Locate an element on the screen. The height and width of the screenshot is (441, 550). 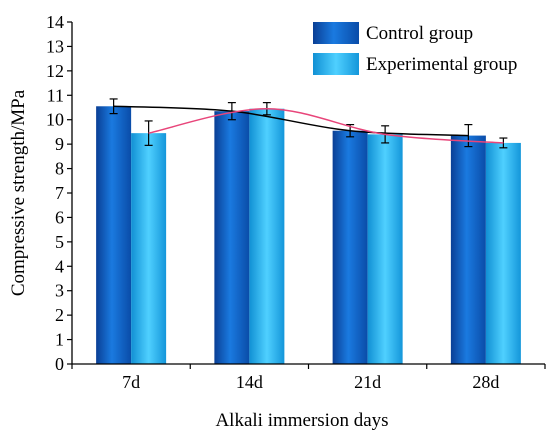
bar-experimental-21d is located at coordinates (385, 249).